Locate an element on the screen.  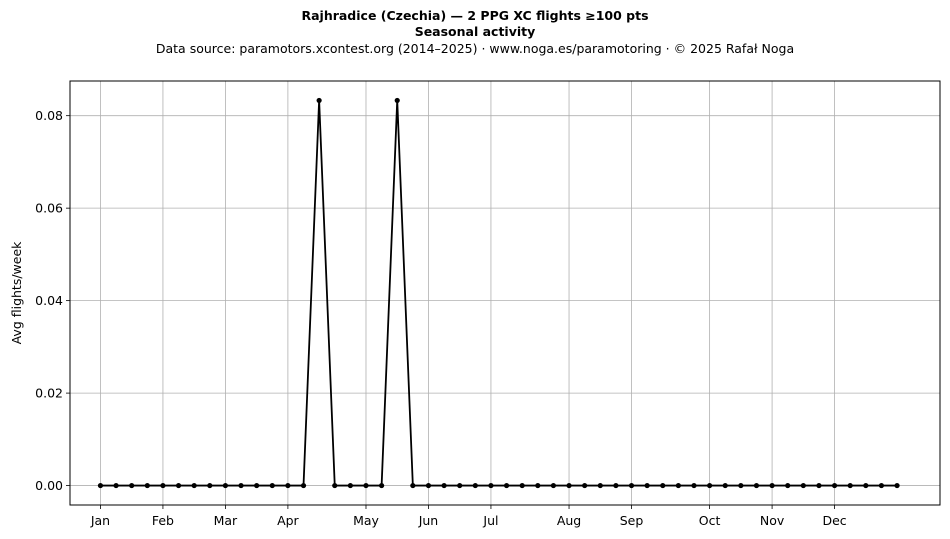
x-tick-label: Oct is located at coordinates (710, 520).